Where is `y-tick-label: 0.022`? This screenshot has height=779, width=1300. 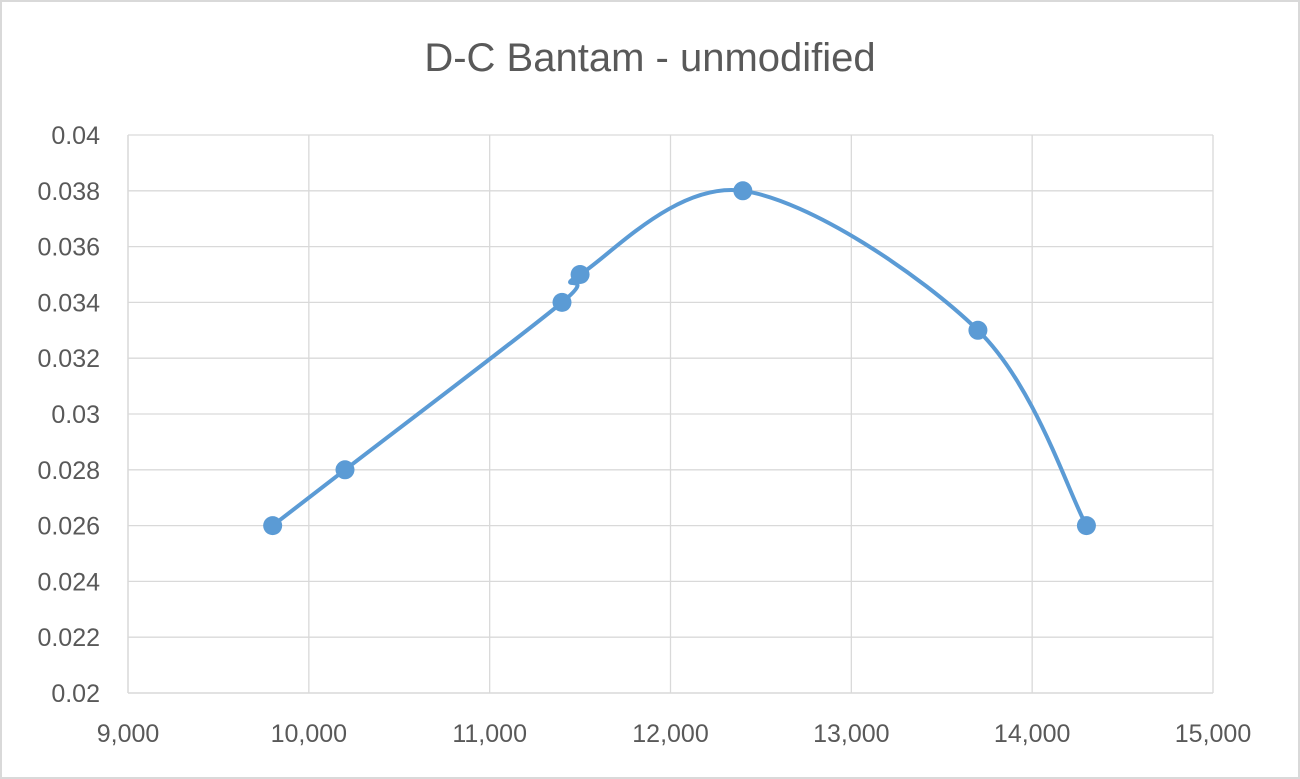 y-tick-label: 0.022 is located at coordinates (68, 638).